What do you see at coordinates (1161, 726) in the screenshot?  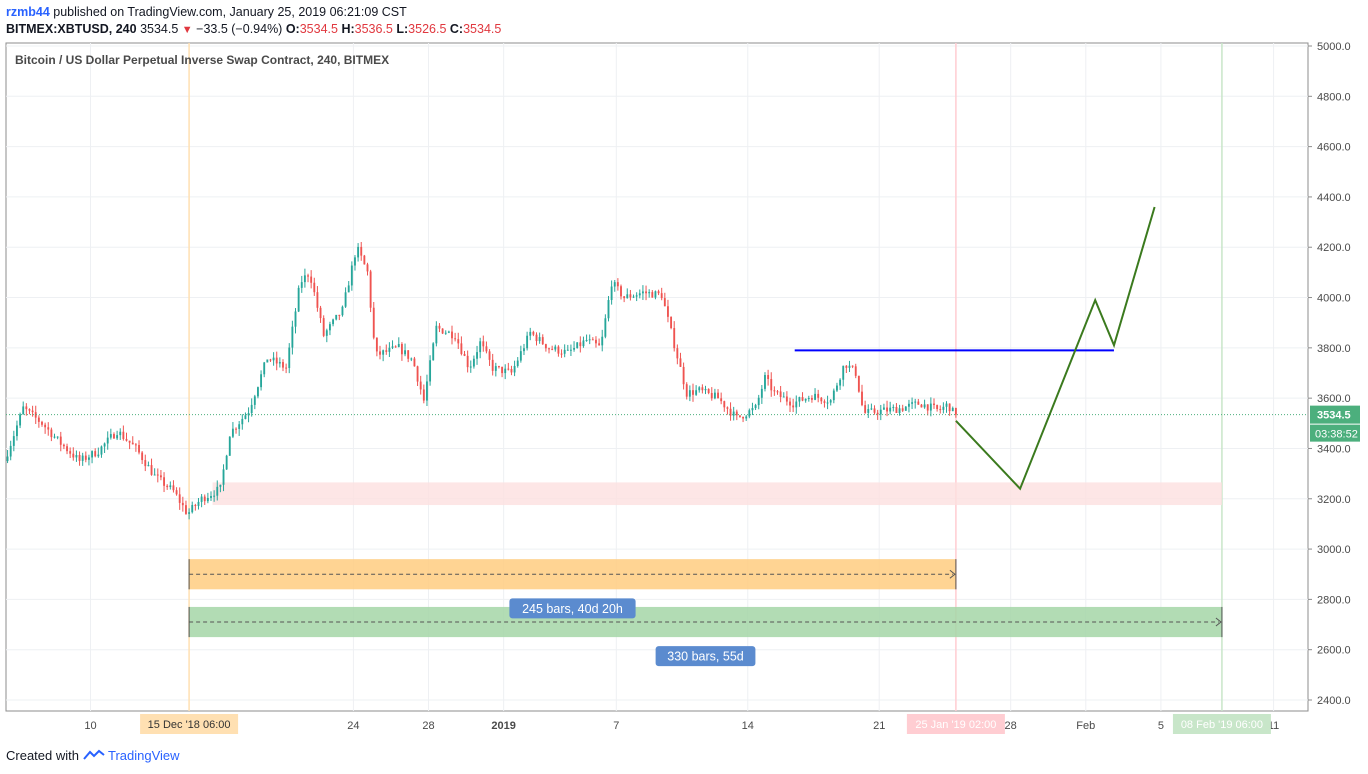 I see `x-tick-label: 5` at bounding box center [1161, 726].